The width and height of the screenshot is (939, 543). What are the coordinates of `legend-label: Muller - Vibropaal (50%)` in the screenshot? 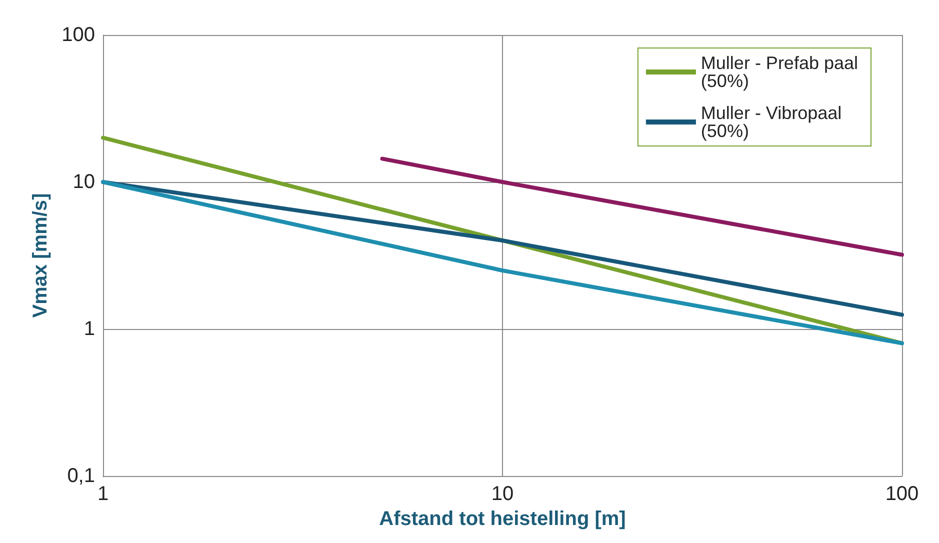 It's located at (773, 122).